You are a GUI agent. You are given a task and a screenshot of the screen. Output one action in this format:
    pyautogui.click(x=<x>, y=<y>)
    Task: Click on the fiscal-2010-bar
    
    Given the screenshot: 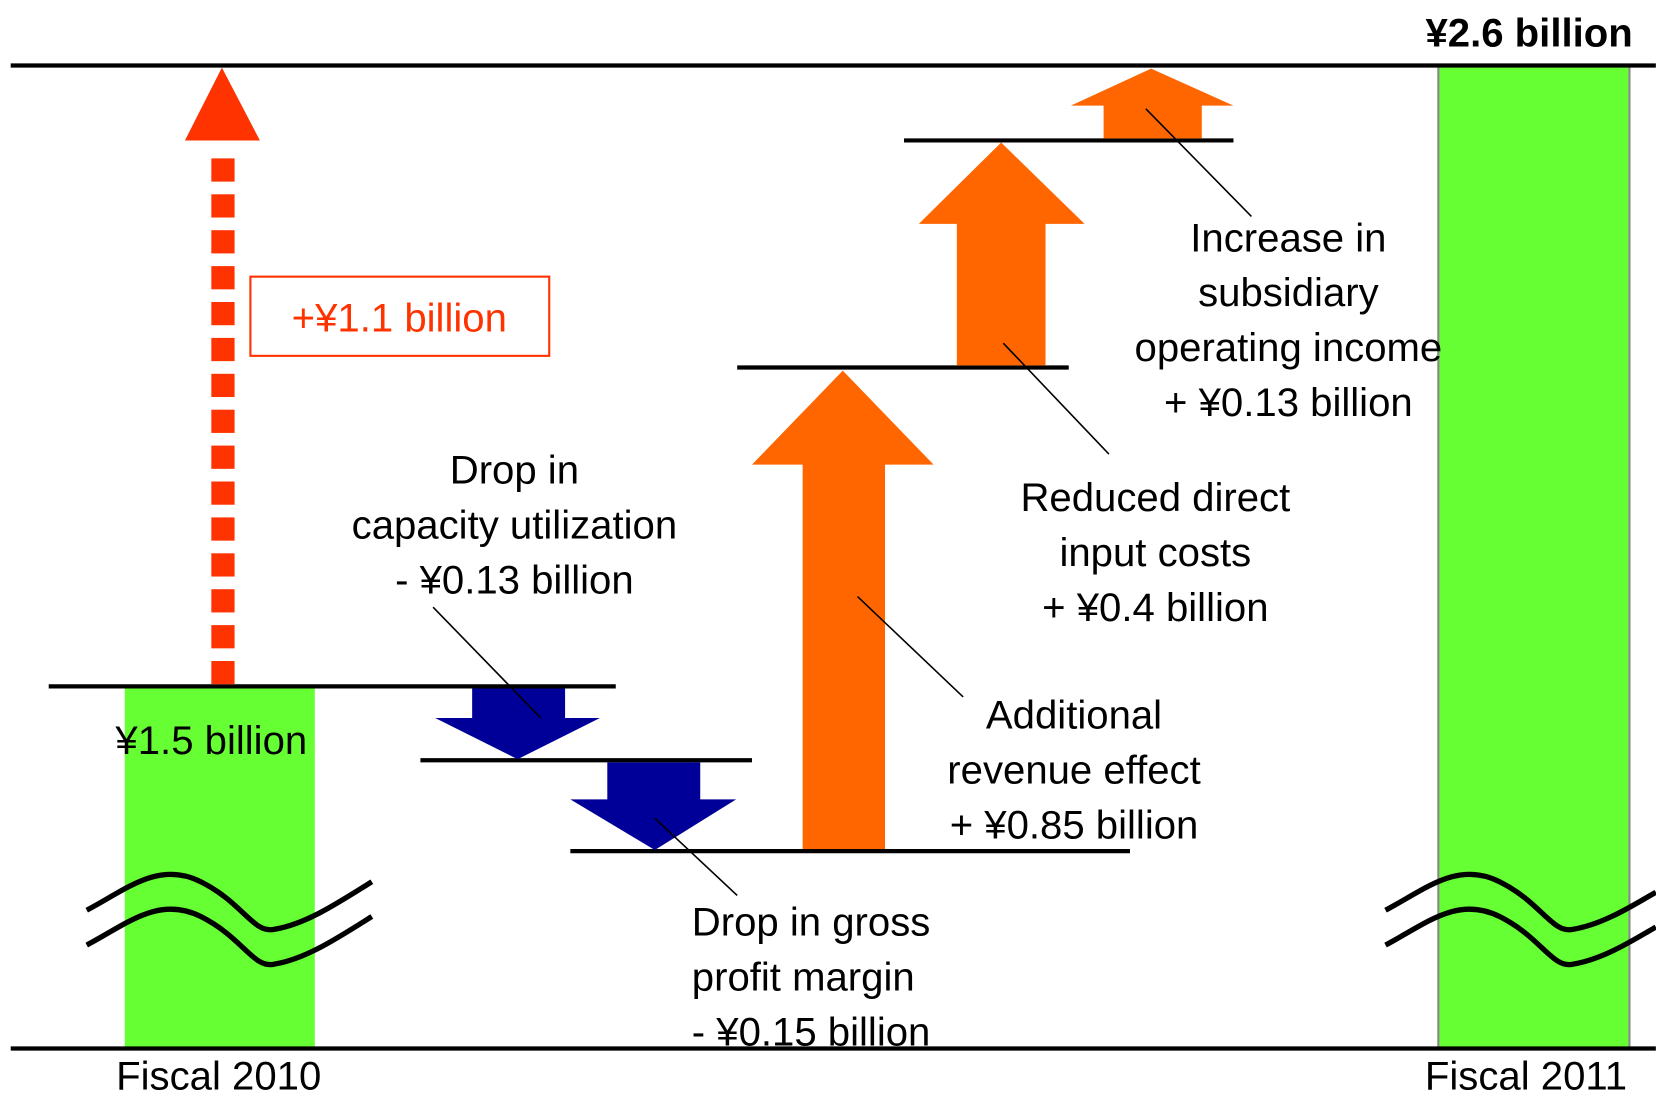 What is the action you would take?
    pyautogui.click(x=219, y=867)
    